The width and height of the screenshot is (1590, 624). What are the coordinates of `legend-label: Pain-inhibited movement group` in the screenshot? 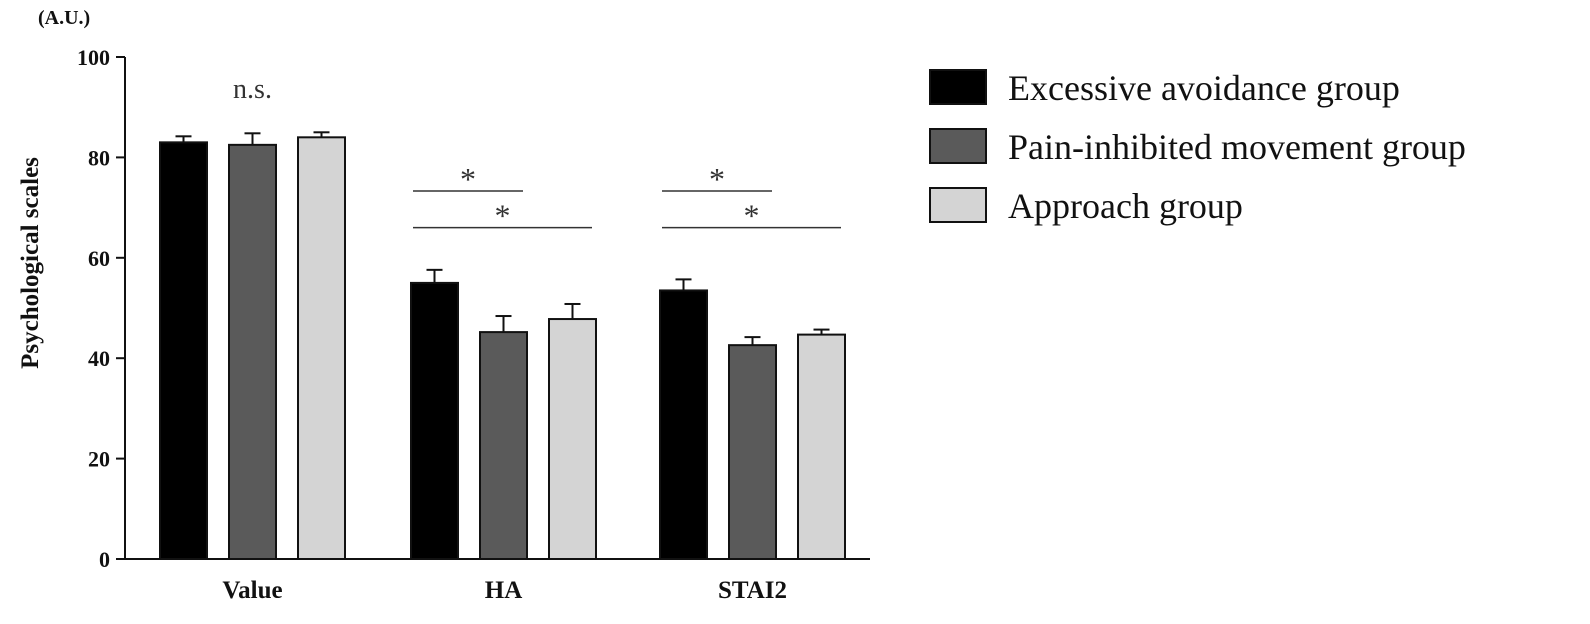 It's located at (1237, 147).